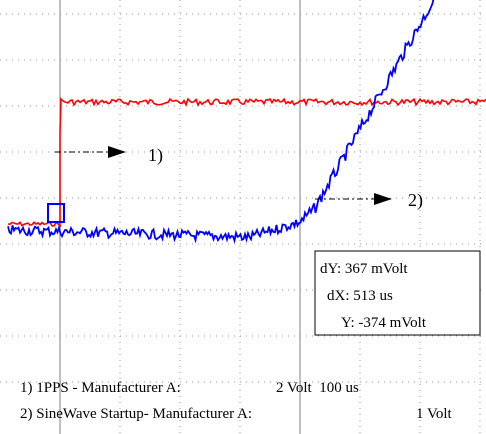 The width and height of the screenshot is (486, 434). Describe the element at coordinates (109, 155) in the screenshot. I see `marker-1: 1)` at that location.